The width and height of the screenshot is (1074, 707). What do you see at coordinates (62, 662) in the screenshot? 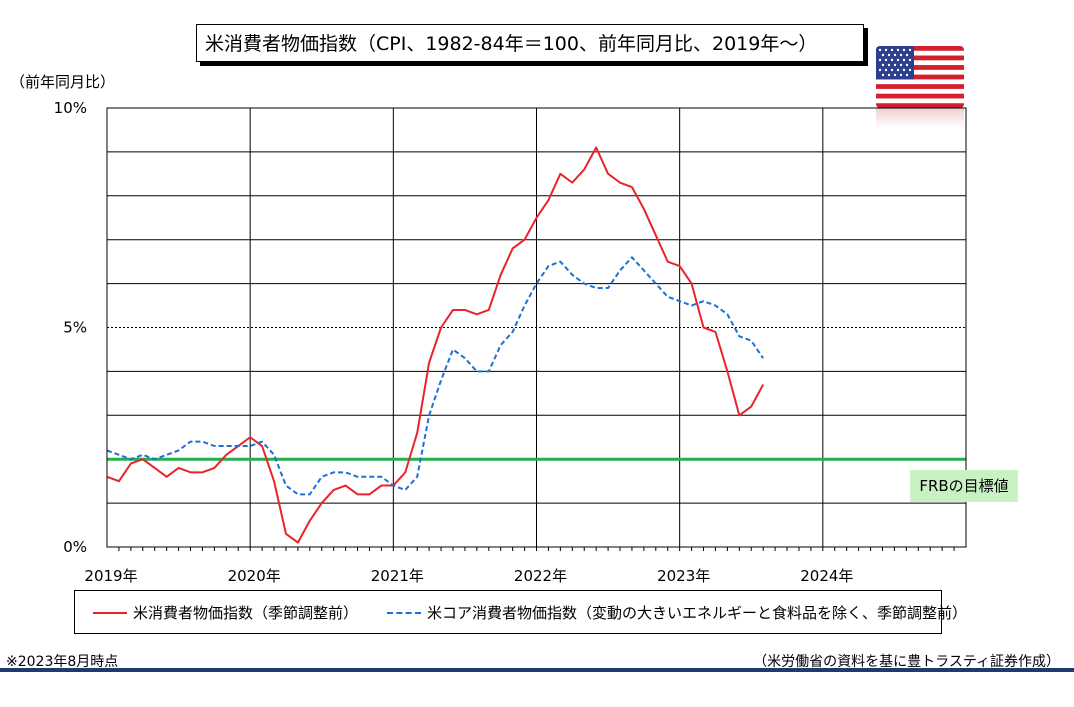
I see `as-of-note: ※2023年8月時点` at bounding box center [62, 662].